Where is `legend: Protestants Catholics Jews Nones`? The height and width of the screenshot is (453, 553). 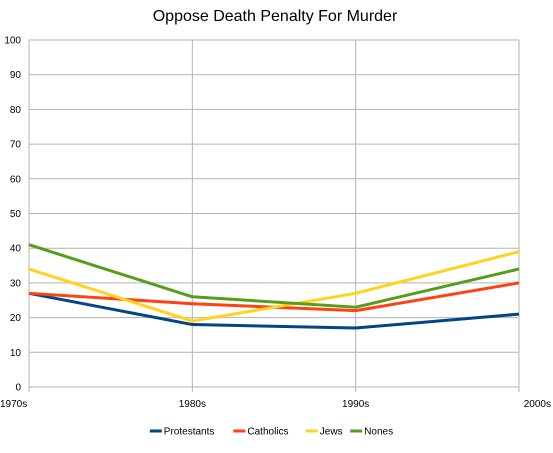
legend: Protestants Catholics Jews Nones is located at coordinates (271, 432).